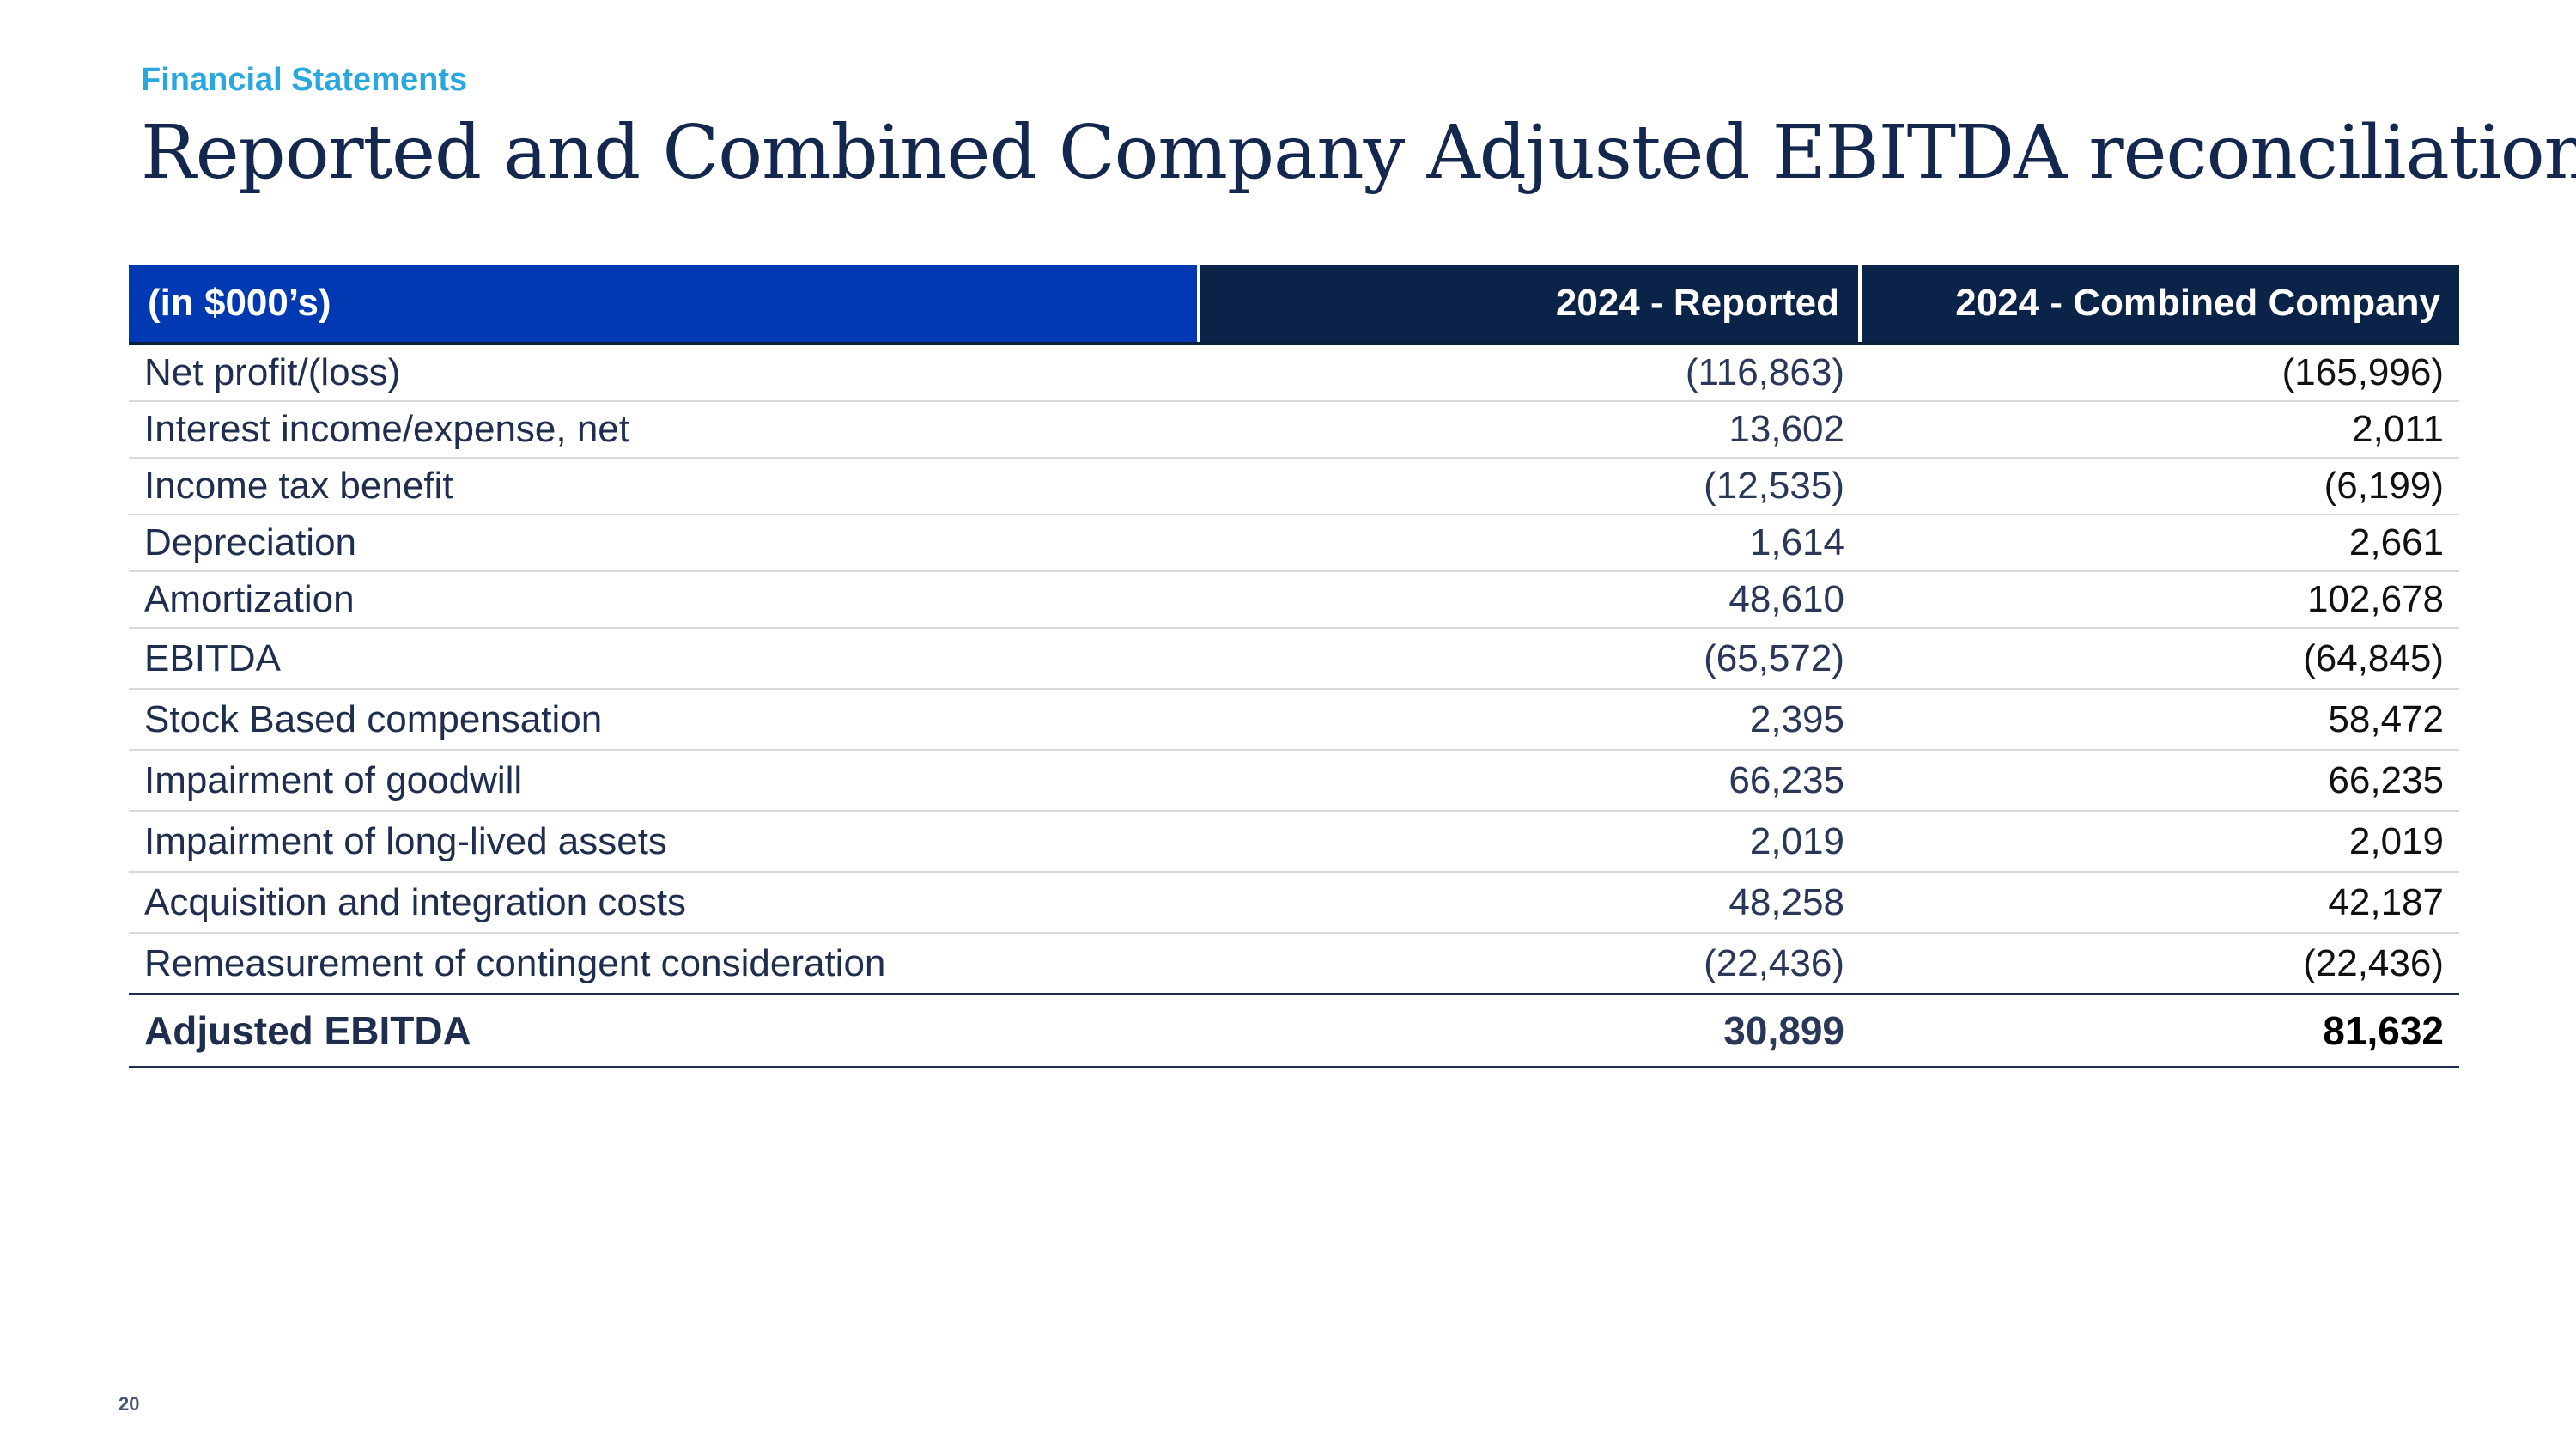 This screenshot has width=2576, height=1449. Describe the element at coordinates (664, 781) in the screenshot. I see `row-label: Impairment of goodwill` at that location.